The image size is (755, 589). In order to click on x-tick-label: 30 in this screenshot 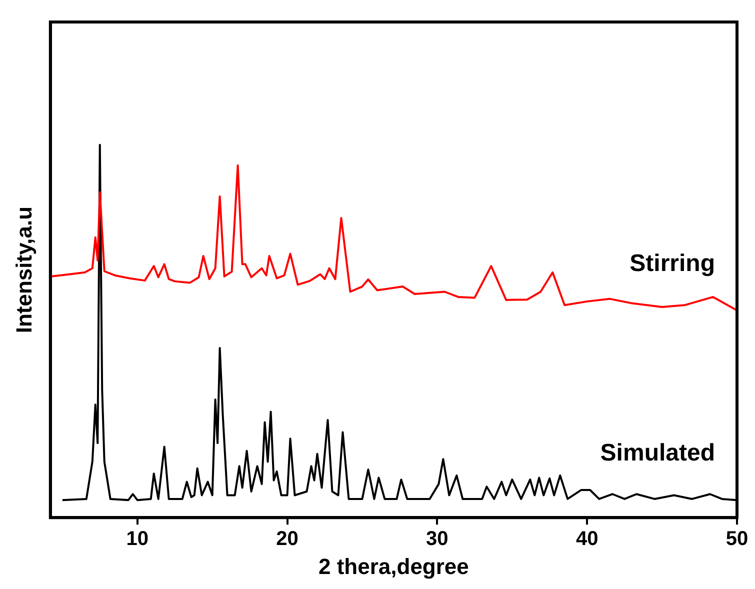, I will do `click(437, 539)`.